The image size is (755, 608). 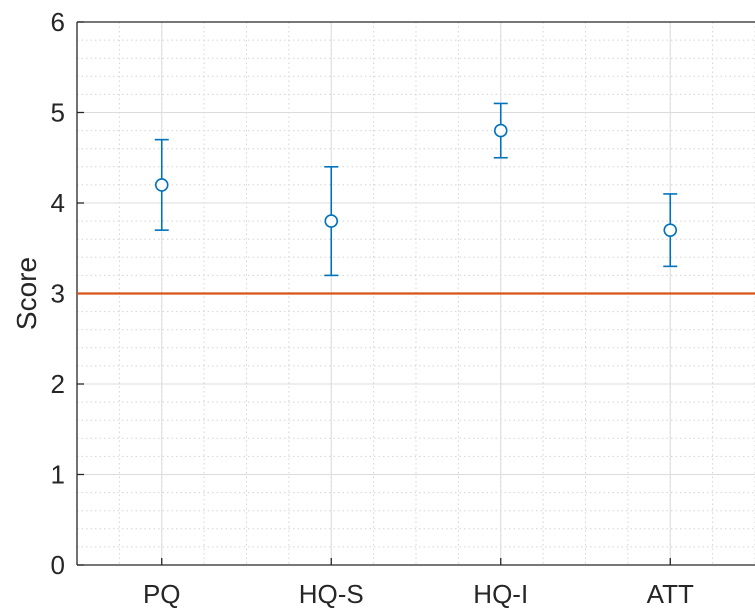 What do you see at coordinates (58, 113) in the screenshot?
I see `y-tick-label: 5` at bounding box center [58, 113].